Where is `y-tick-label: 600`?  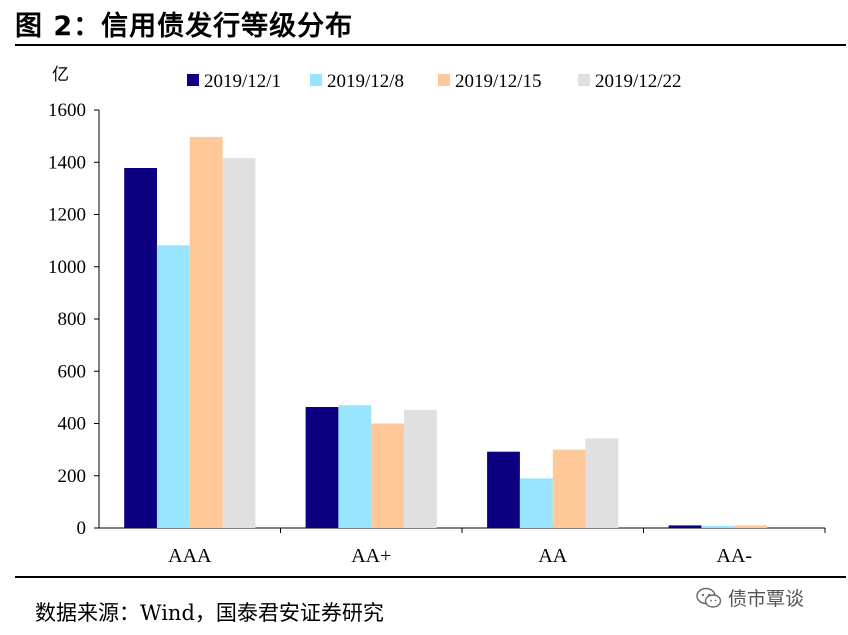
y-tick-label: 600 is located at coordinates (72, 371).